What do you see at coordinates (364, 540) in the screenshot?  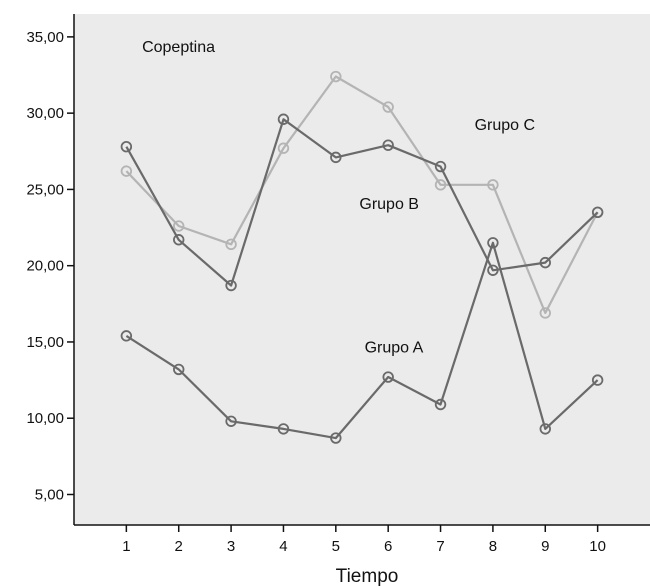 I see `x-axis-ticks: 1 2 3 4 5 6 7 8 9 10` at bounding box center [364, 540].